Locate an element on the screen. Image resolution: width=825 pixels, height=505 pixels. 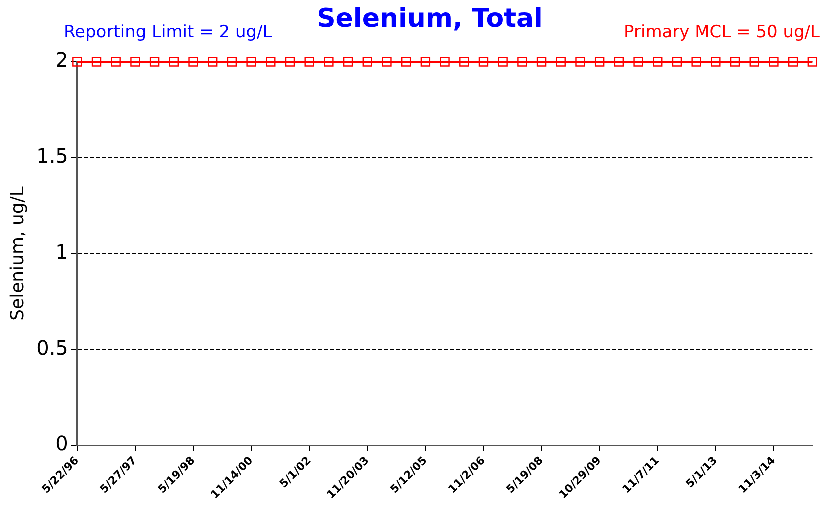
chart-title: Selenium, Total is located at coordinates (430, 19).